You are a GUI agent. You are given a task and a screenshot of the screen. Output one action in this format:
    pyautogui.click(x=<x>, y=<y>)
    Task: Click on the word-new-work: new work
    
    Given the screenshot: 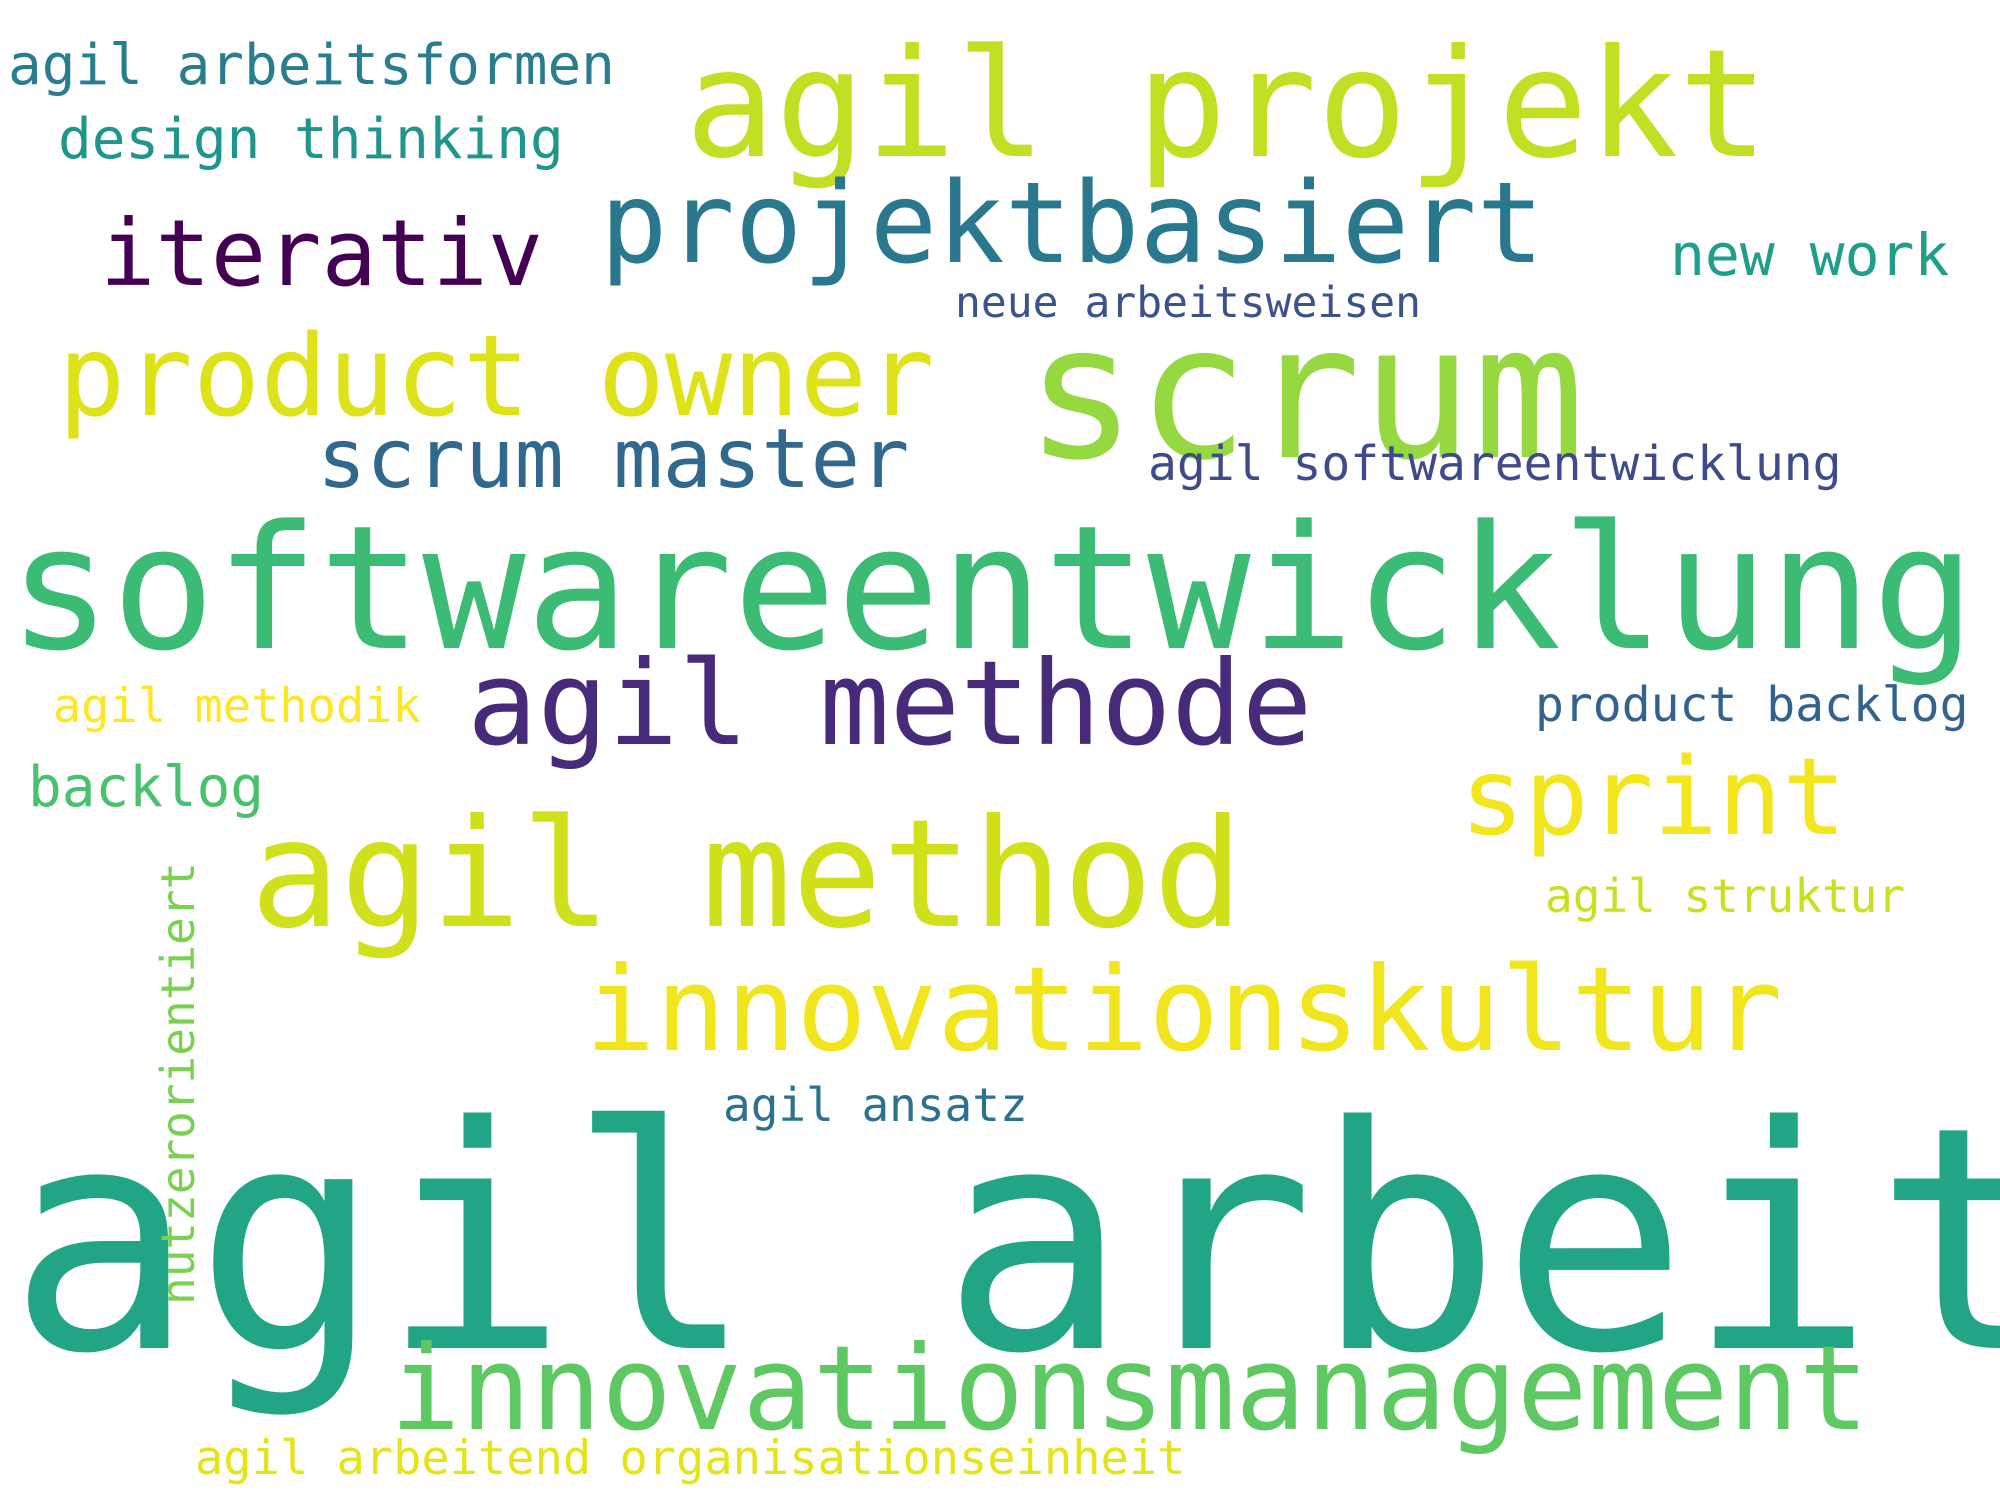 What is the action you would take?
    pyautogui.click(x=1810, y=255)
    